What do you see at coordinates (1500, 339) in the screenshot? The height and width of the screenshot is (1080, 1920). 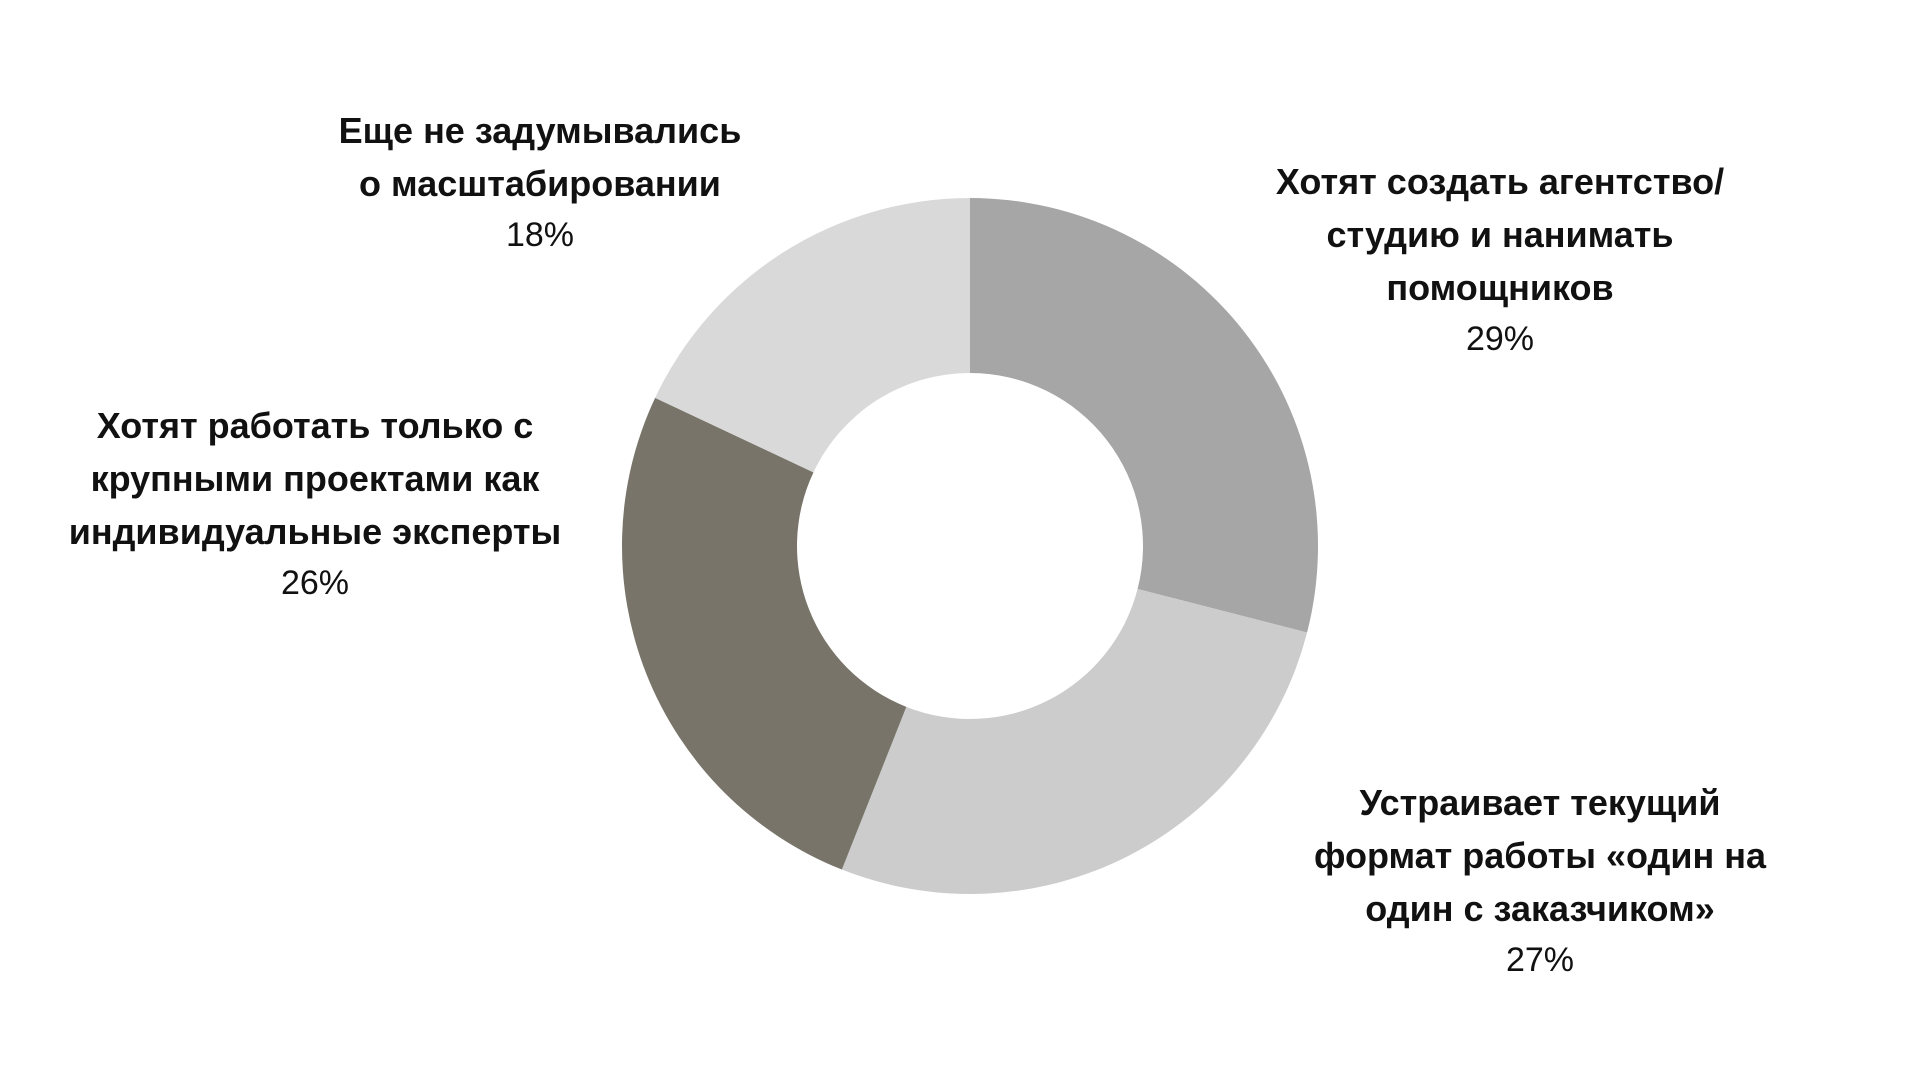 I see `slice-label-agency-value: 29%` at bounding box center [1500, 339].